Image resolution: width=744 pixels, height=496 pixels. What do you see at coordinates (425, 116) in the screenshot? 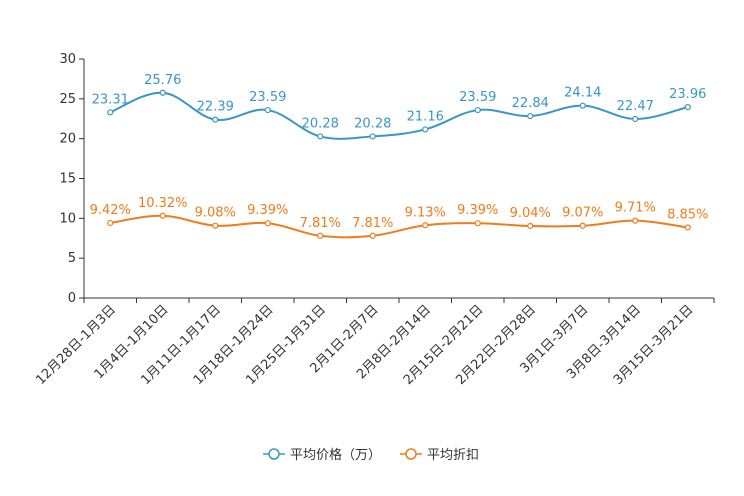
I see `data-label: 21.16` at bounding box center [425, 116].